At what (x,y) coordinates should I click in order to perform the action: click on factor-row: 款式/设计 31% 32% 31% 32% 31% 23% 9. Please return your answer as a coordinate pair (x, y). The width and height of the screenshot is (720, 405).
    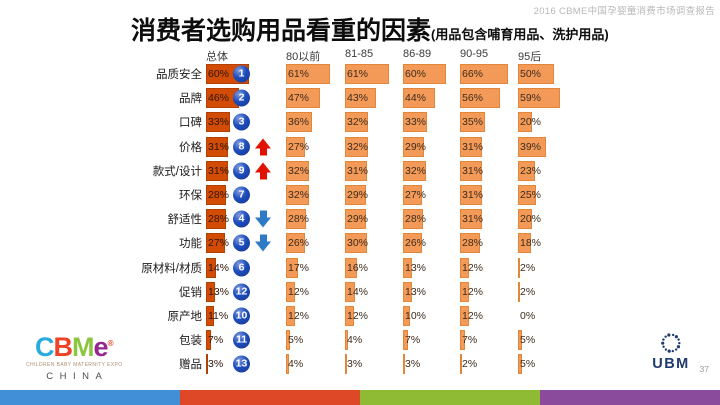
    Looking at the image, I should click on (360, 170).